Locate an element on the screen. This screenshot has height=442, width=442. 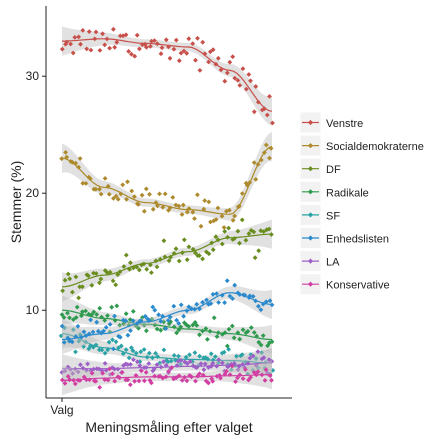
confidence-band is located at coordinates (167, 325).